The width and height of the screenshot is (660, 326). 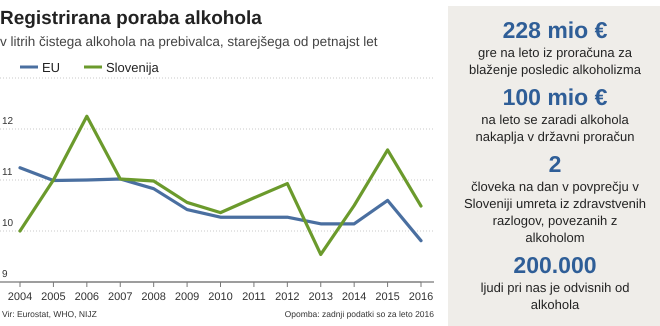 What do you see at coordinates (131, 18) in the screenshot?
I see `chart-title: Registrirana poraba alkohola` at bounding box center [131, 18].